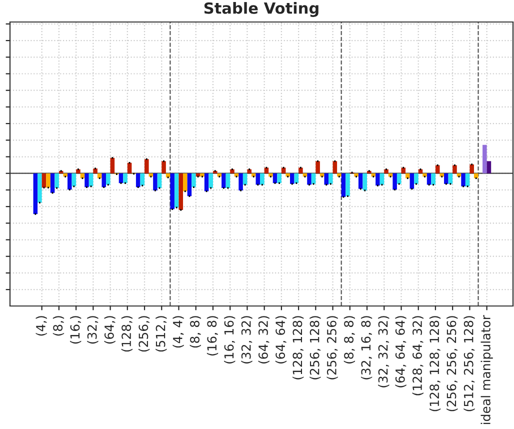 The height and width of the screenshot is (429, 514). Describe the element at coordinates (435, 364) in the screenshot. I see `x-tick-label: (128, 128, 128)` at that location.